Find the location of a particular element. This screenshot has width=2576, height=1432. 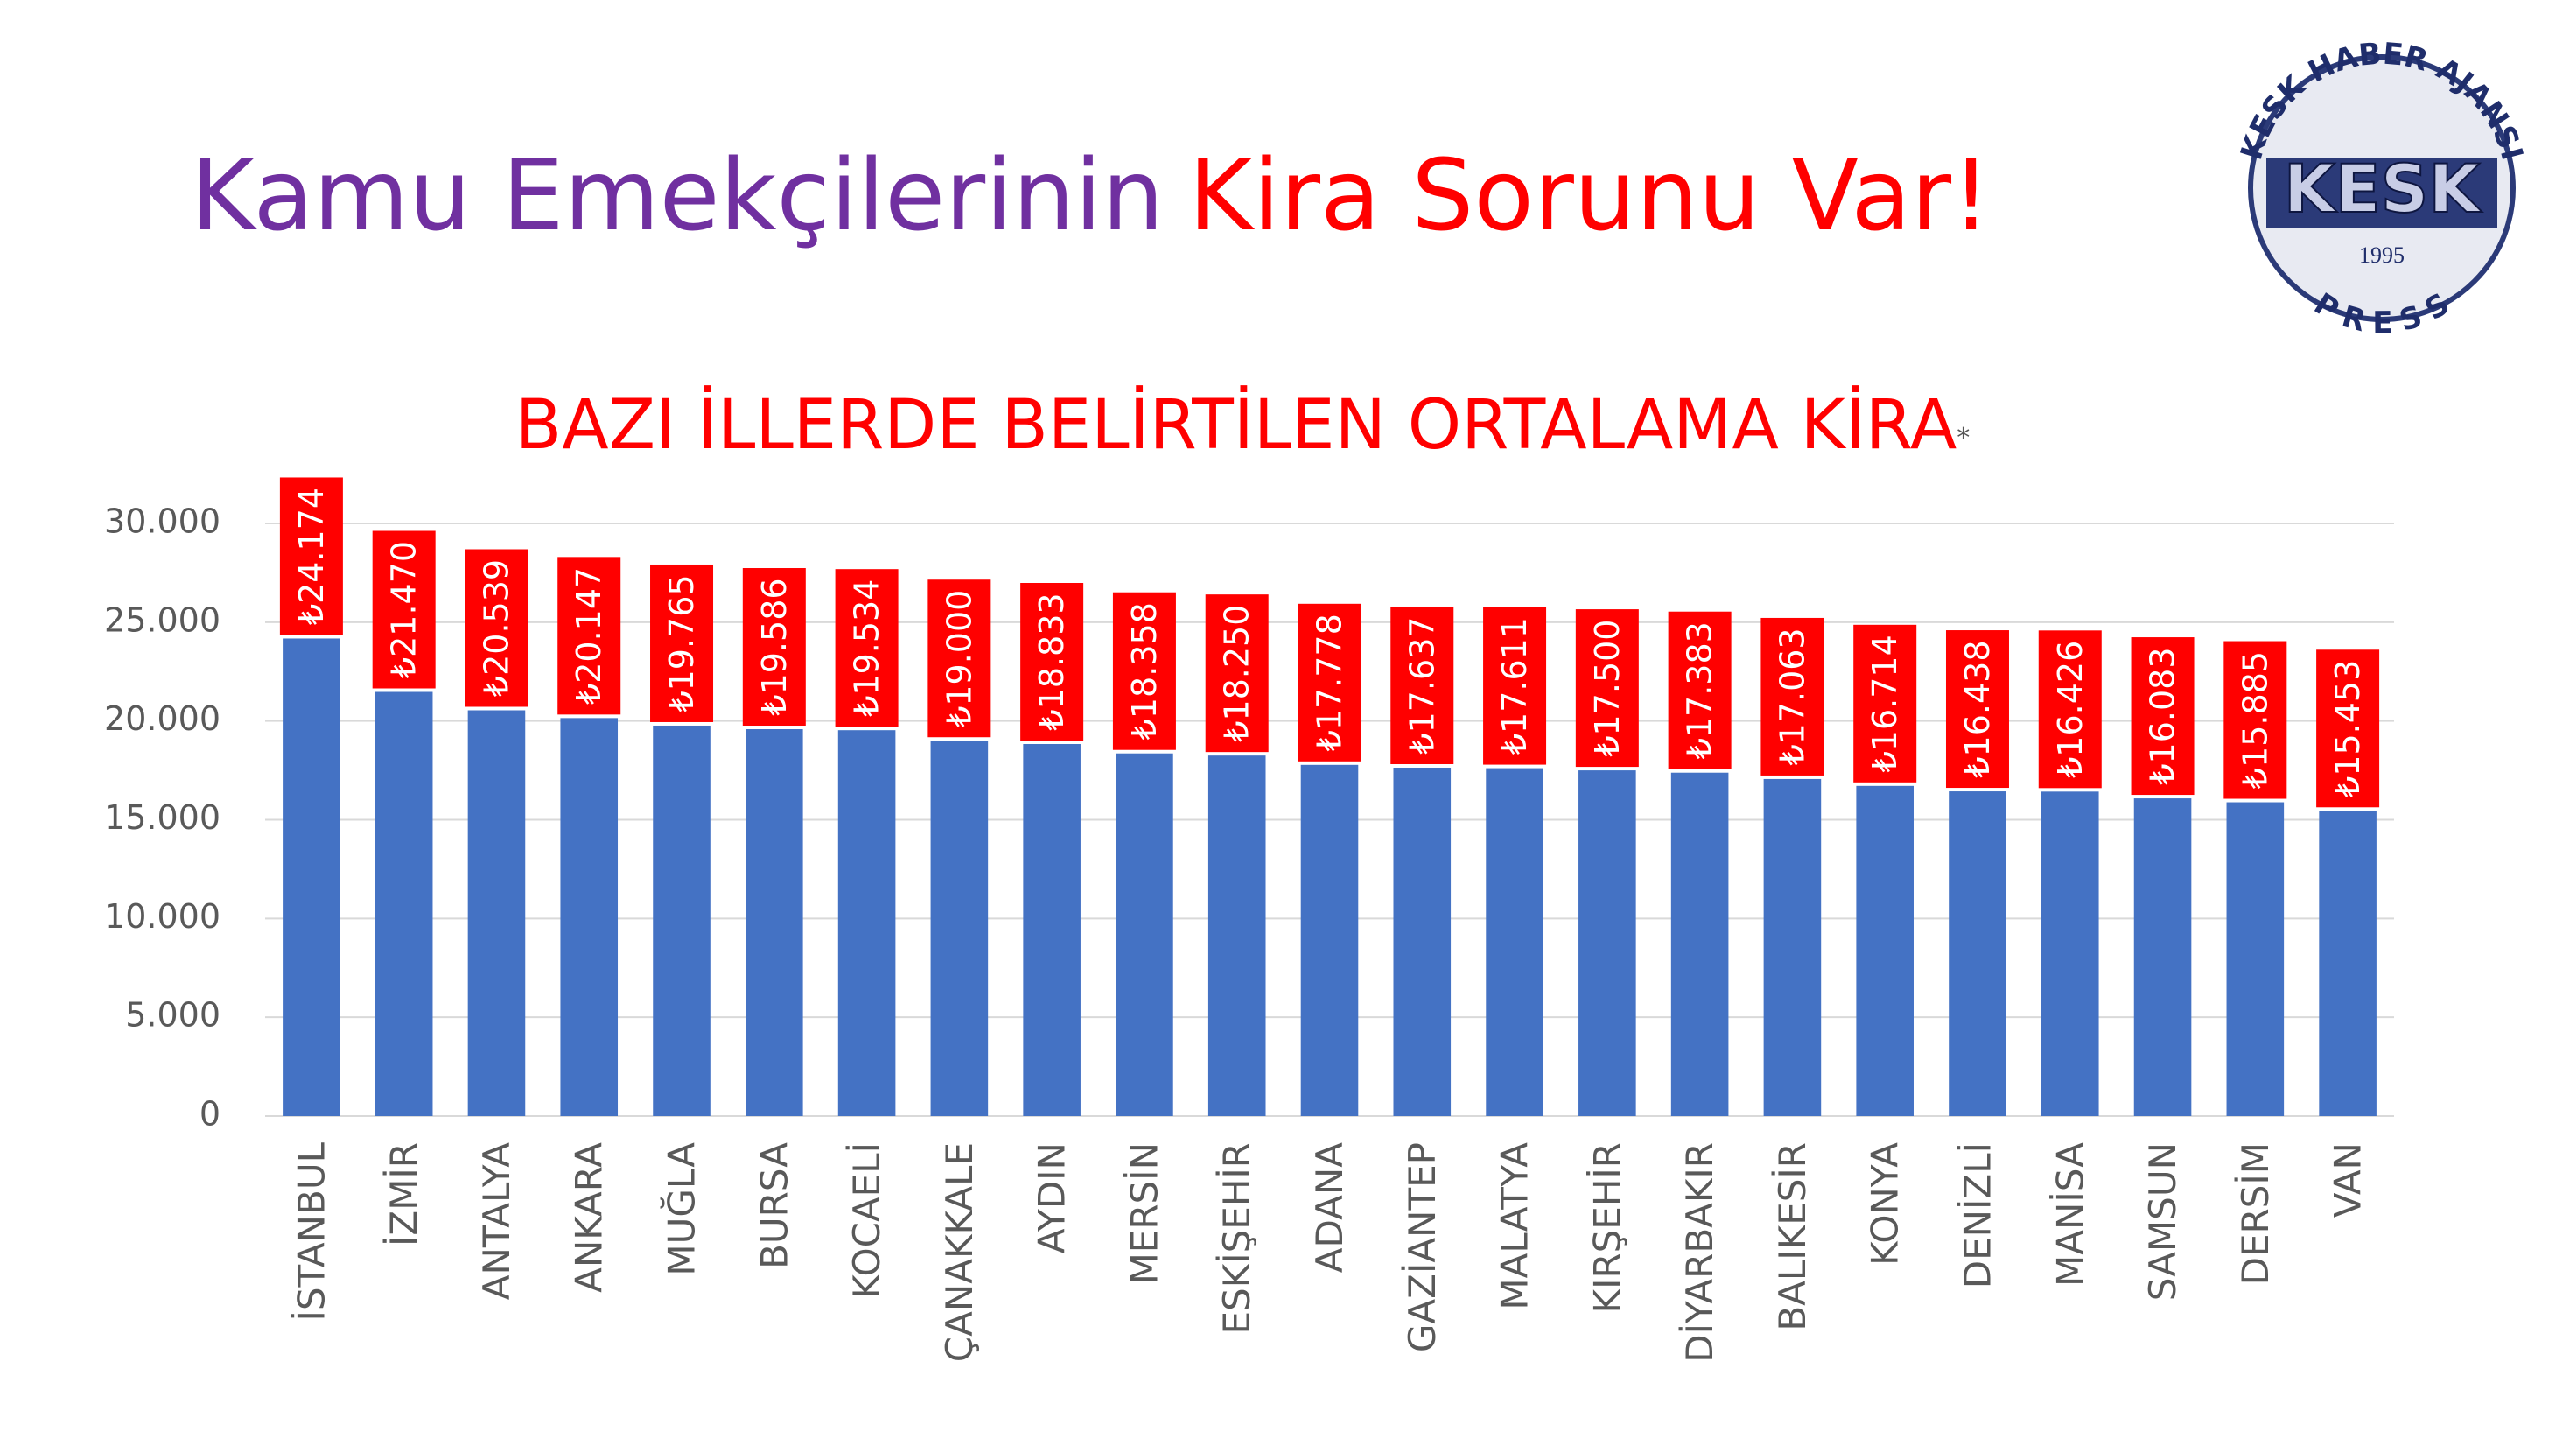

value-label: ₺16.426 is located at coordinates (2070, 709).